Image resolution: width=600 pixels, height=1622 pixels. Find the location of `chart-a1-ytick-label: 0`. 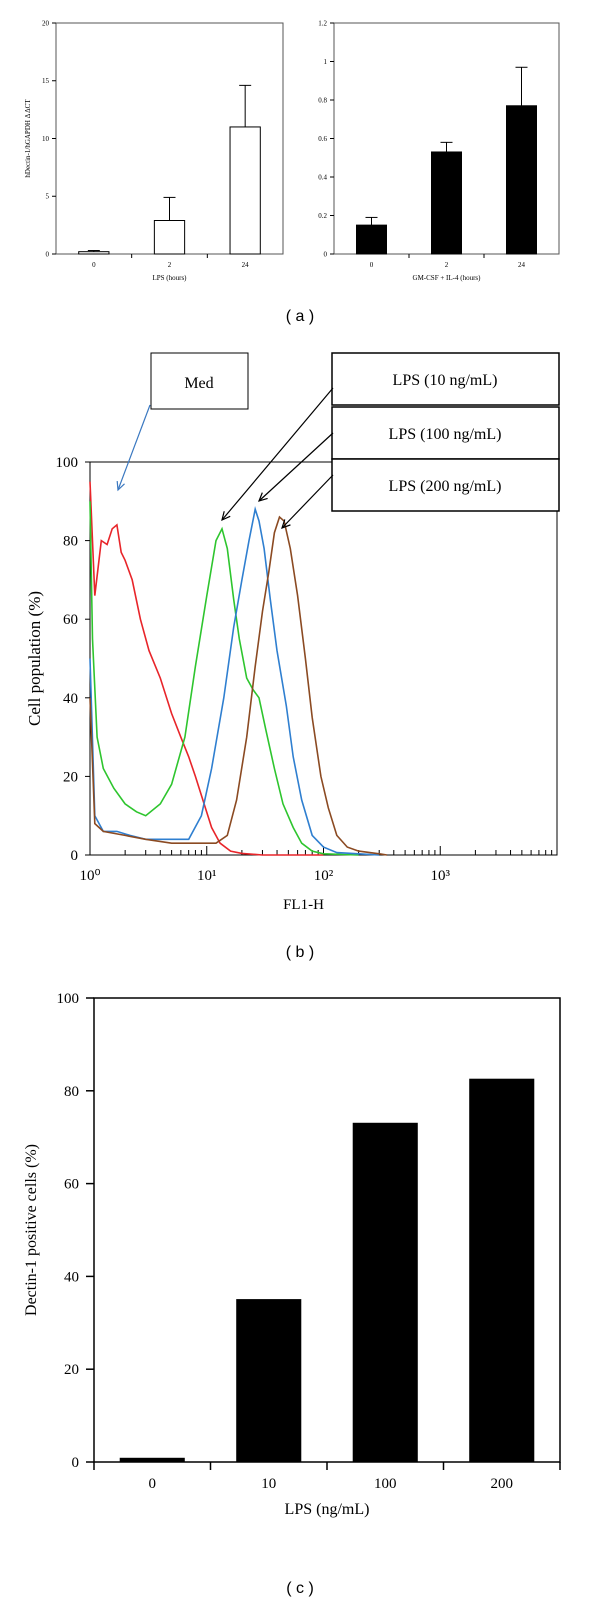

chart-a1-ytick-label: 0 is located at coordinates (48, 254).